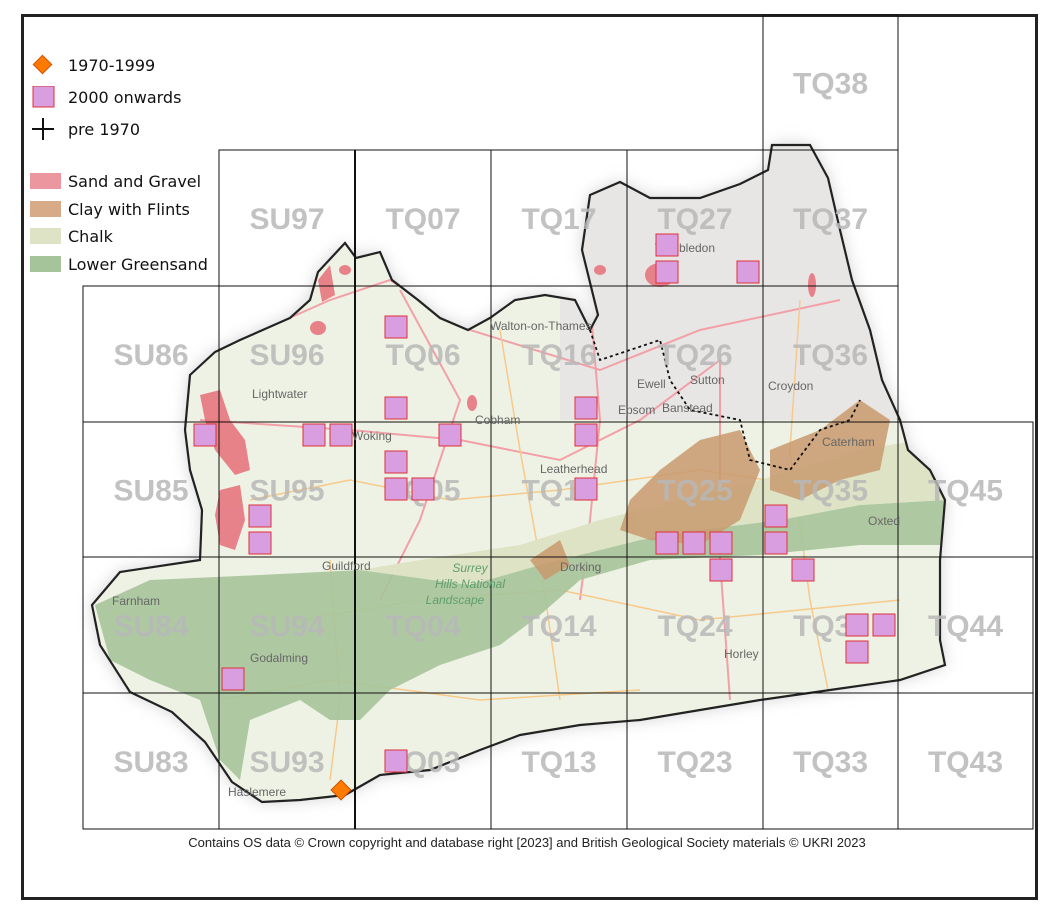  Describe the element at coordinates (830, 219) in the screenshot. I see `grid-square-label: TQ37` at that location.